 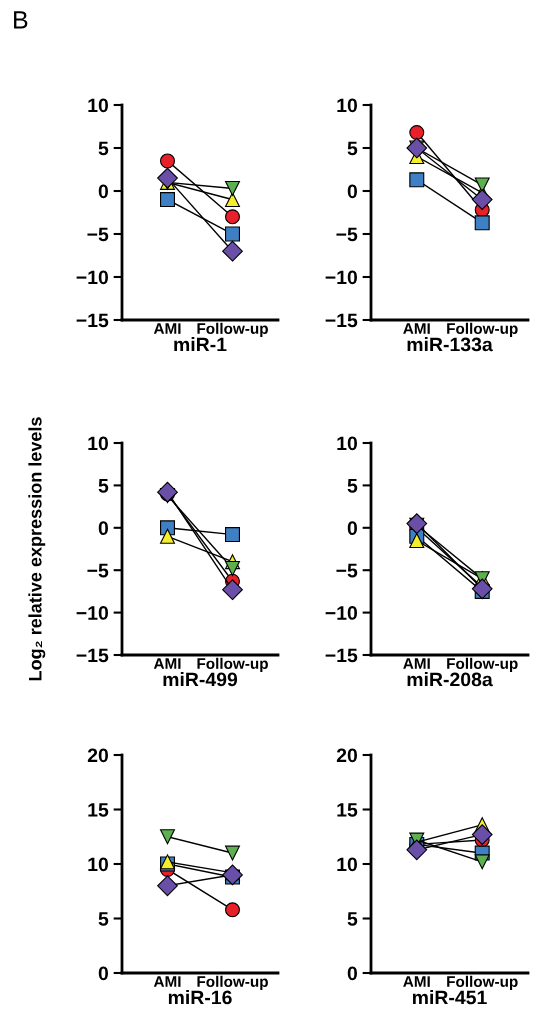 What do you see at coordinates (449, 997) in the screenshot?
I see `x-axis-title: miR-451` at bounding box center [449, 997].